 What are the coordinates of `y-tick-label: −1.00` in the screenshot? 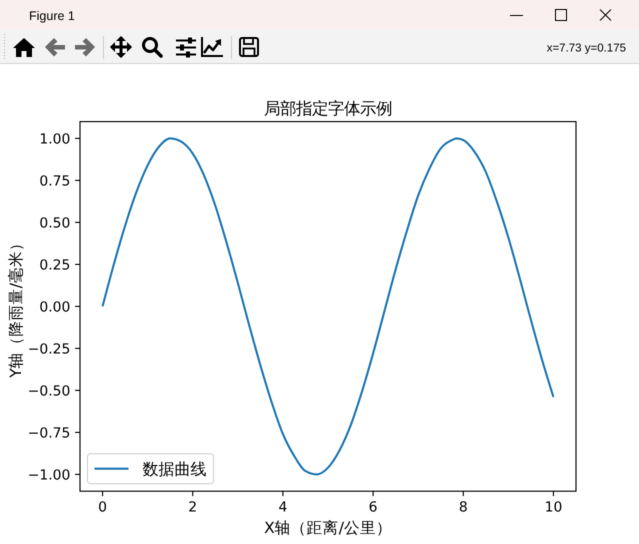 It's located at (49, 475).